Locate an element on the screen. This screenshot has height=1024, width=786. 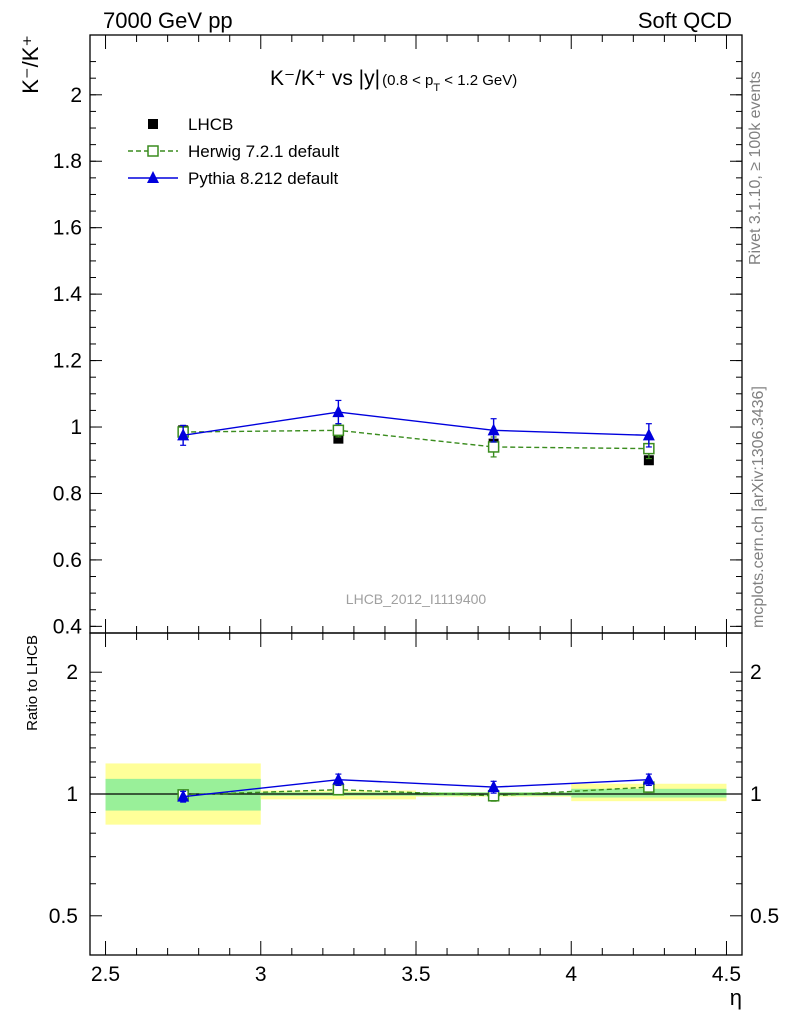
legend-lhcb-marker is located at coordinates (153, 124).